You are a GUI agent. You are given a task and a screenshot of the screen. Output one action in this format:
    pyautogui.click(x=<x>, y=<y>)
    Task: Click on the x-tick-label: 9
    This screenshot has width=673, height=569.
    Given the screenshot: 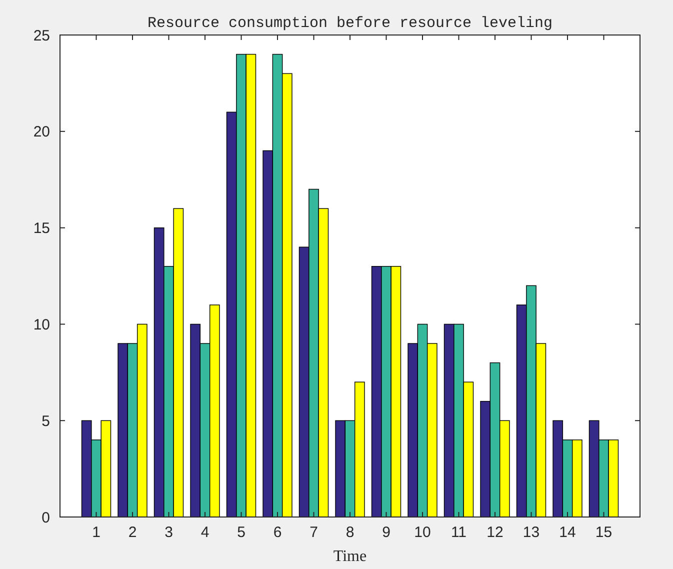 What is the action you would take?
    pyautogui.click(x=386, y=532)
    